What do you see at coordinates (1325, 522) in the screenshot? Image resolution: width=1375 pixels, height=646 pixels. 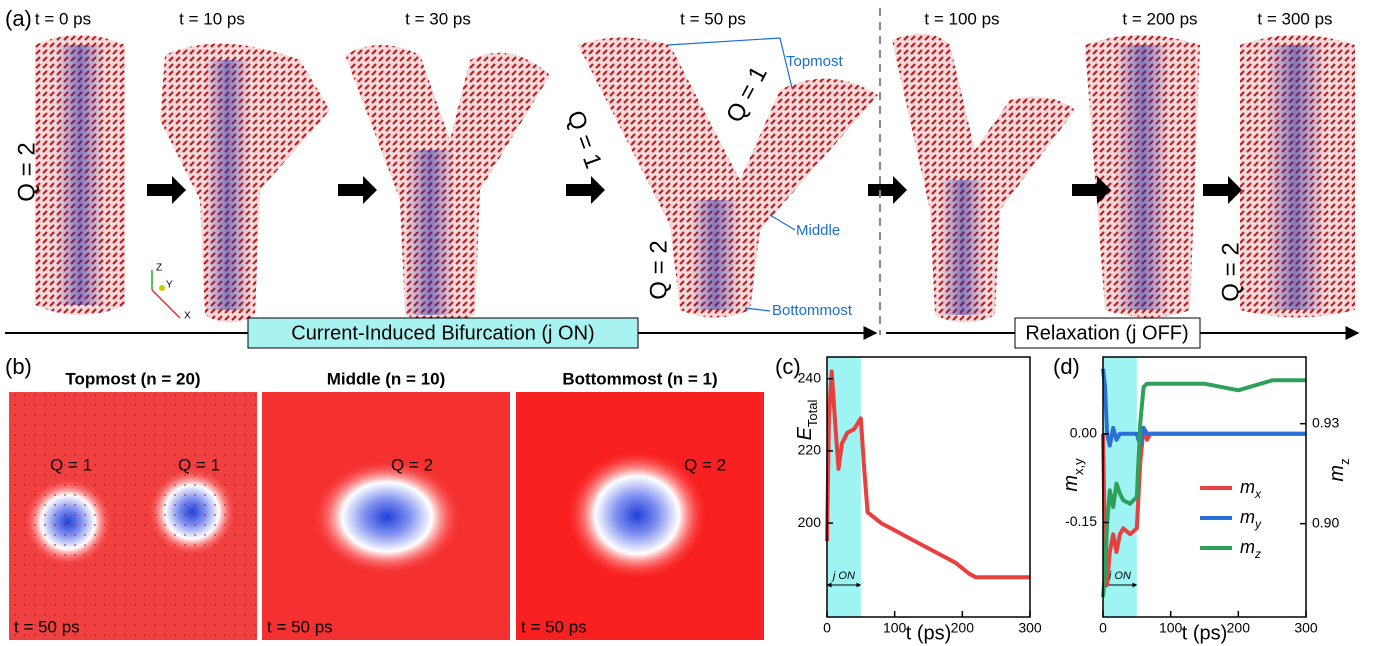 I see `y2-tick-label: 0.90` at bounding box center [1325, 522].